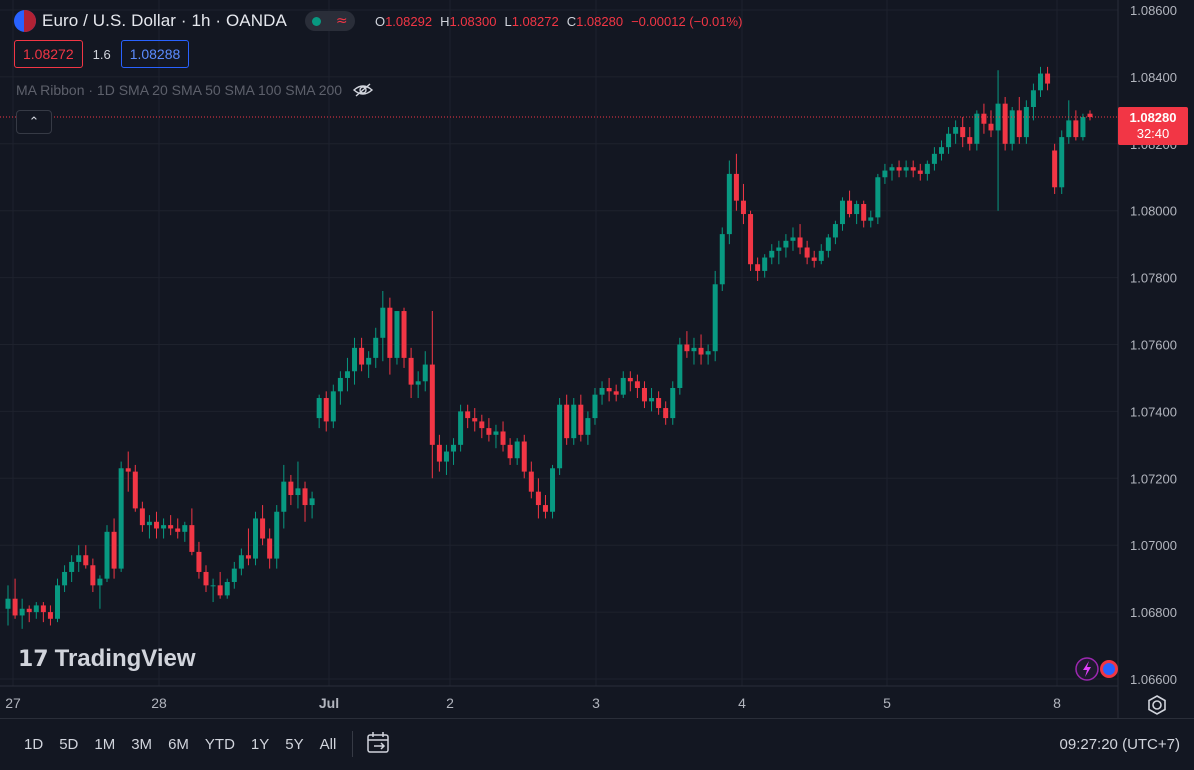 This screenshot has height=770, width=1194. Describe the element at coordinates (34, 744) in the screenshot. I see `range-button-1d: 1D` at that location.